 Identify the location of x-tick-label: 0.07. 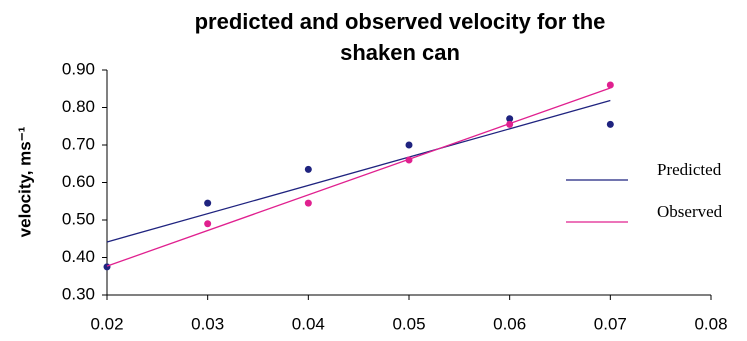
(610, 323).